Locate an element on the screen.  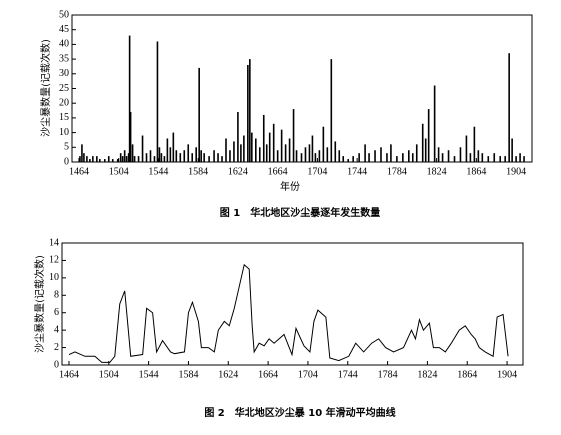
y-tick-label: 50 is located at coordinates (64, 14).